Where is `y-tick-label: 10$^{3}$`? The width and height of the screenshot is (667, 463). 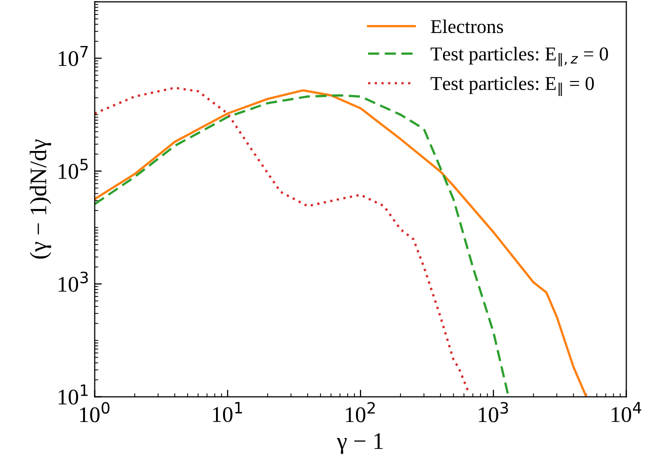
y-tick-label: 10$^{3}$ is located at coordinates (73, 282).